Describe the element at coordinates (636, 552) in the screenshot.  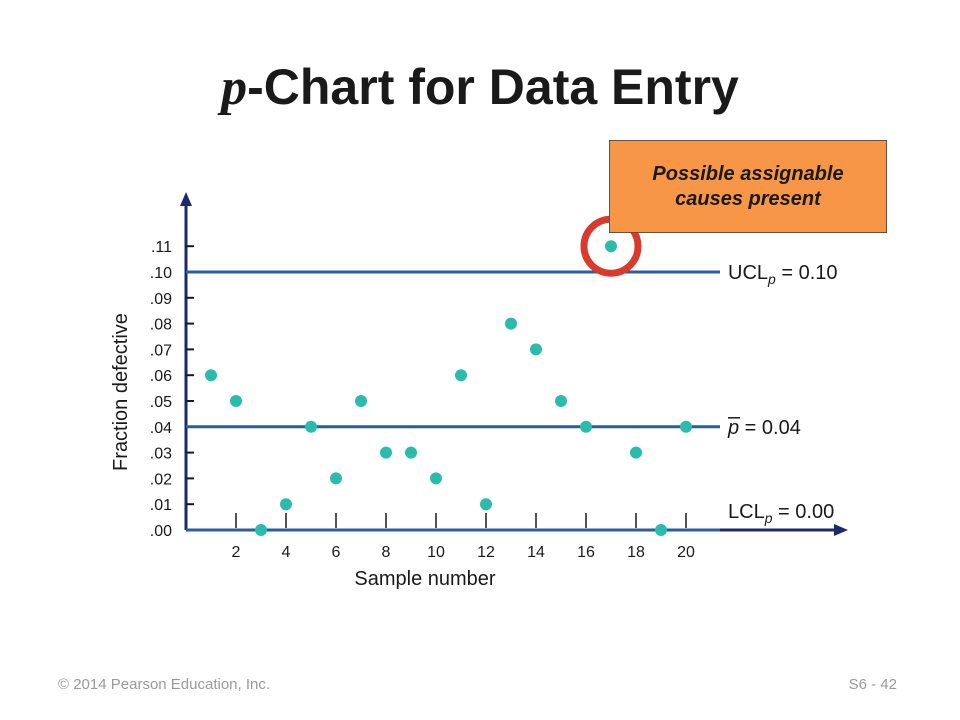
I see `x-tick-label: 18` at that location.